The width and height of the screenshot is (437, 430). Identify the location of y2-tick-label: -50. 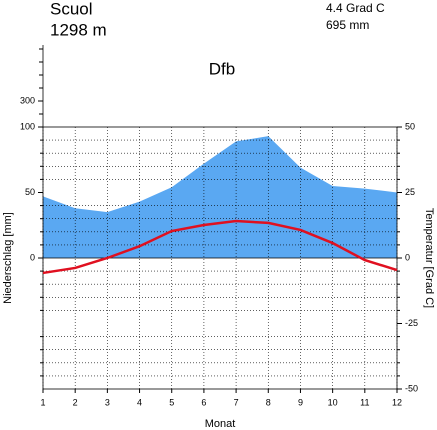
(411, 388).